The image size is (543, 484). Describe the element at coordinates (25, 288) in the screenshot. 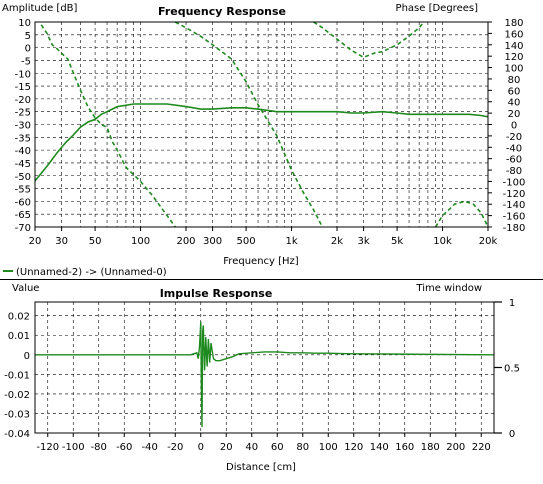

I see `value-axis-label: Value` at that location.